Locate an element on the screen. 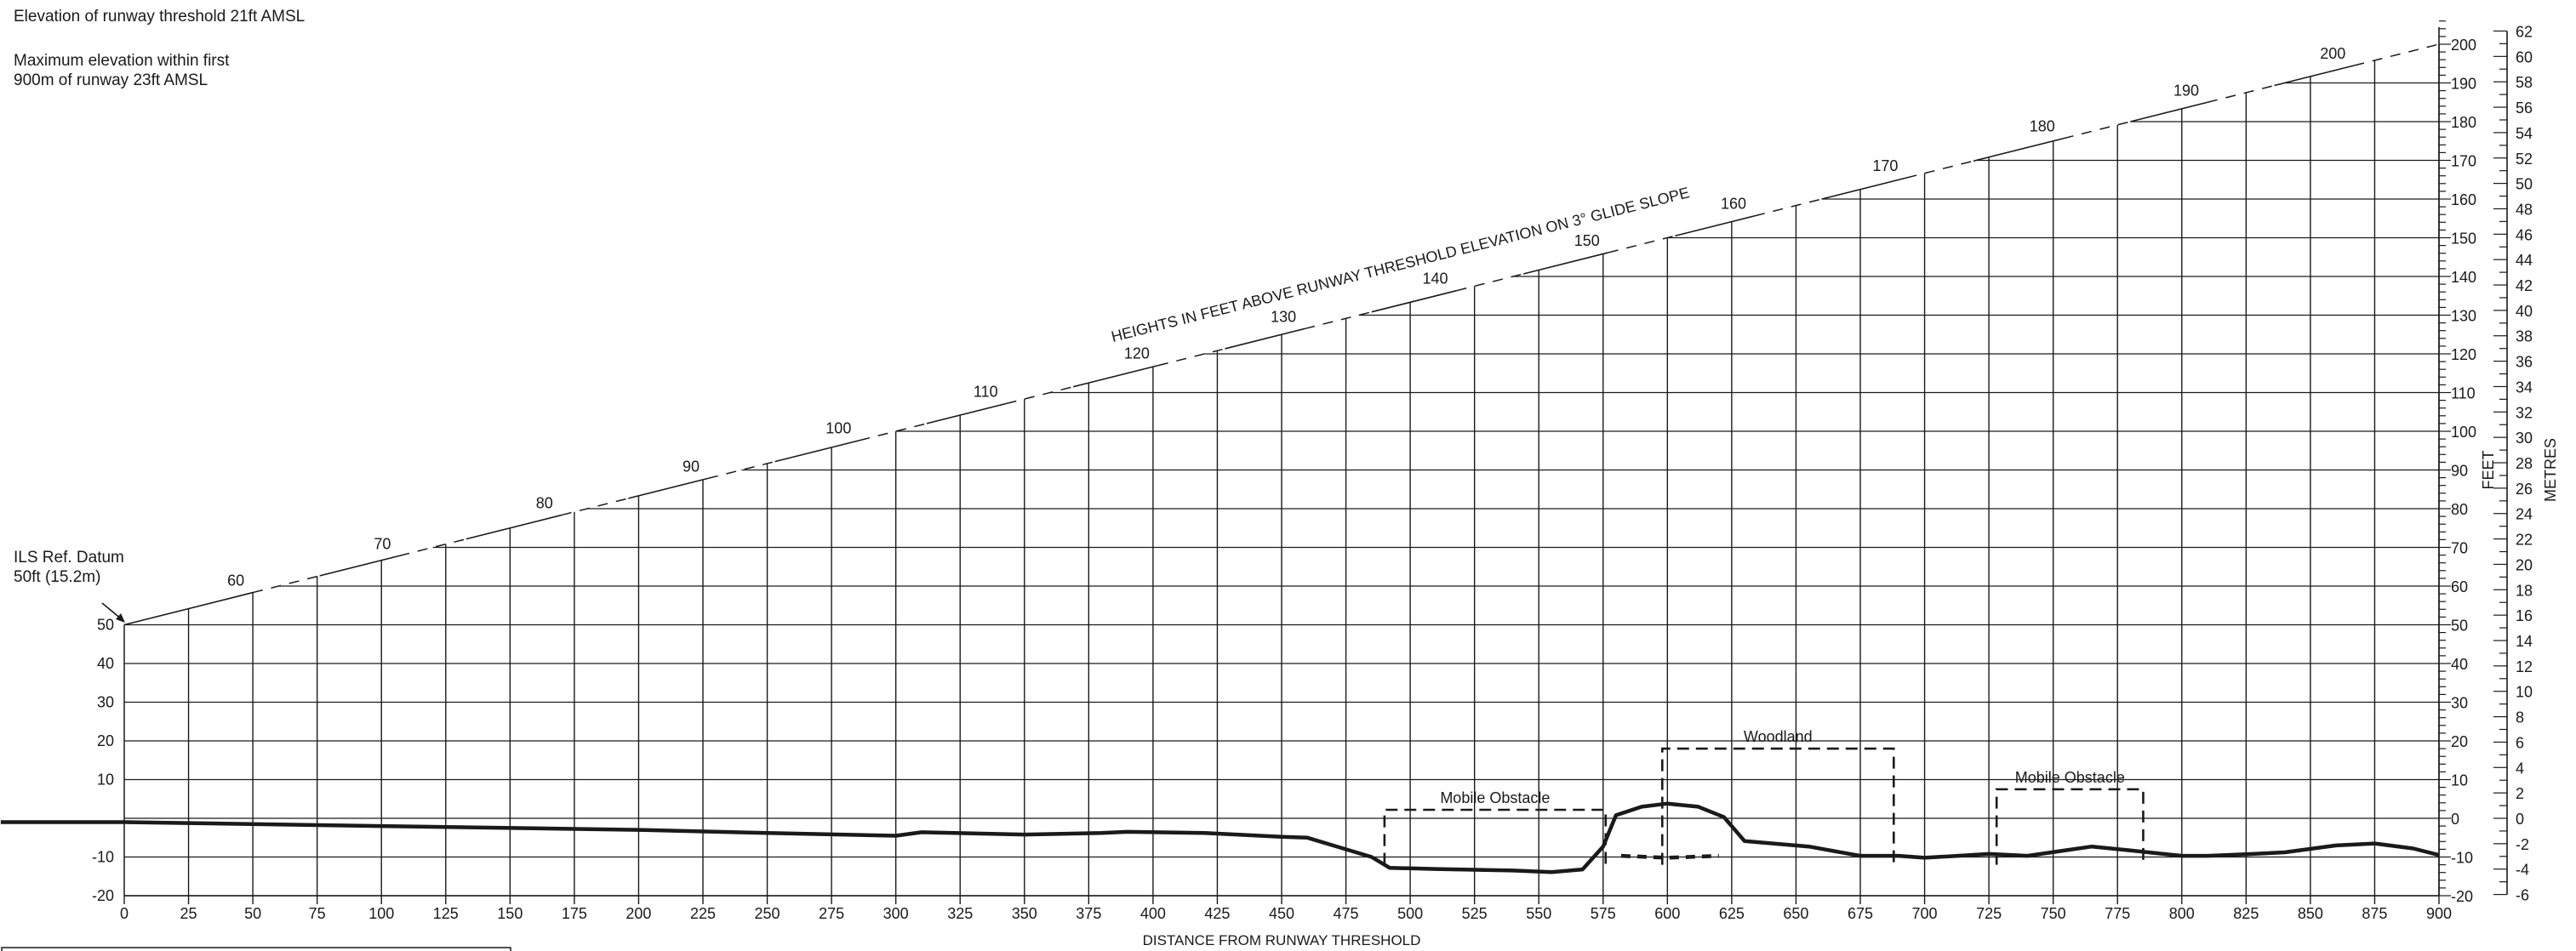 The height and width of the screenshot is (951, 2576). right-y-tick-label-metres: 6 is located at coordinates (2520, 742).